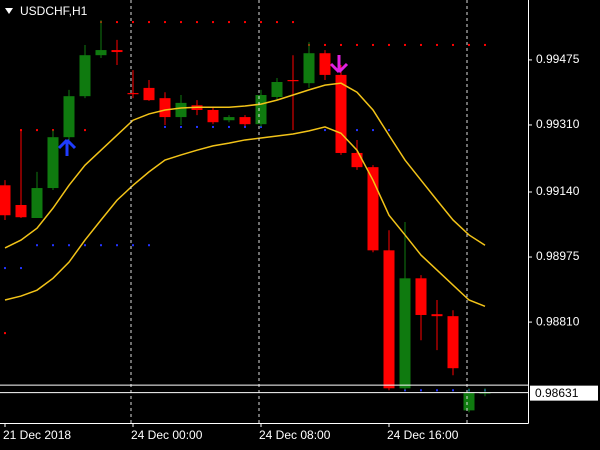 The width and height of the screenshot is (600, 450). Describe the element at coordinates (339, 64) in the screenshot. I see `sell-arrow` at that location.